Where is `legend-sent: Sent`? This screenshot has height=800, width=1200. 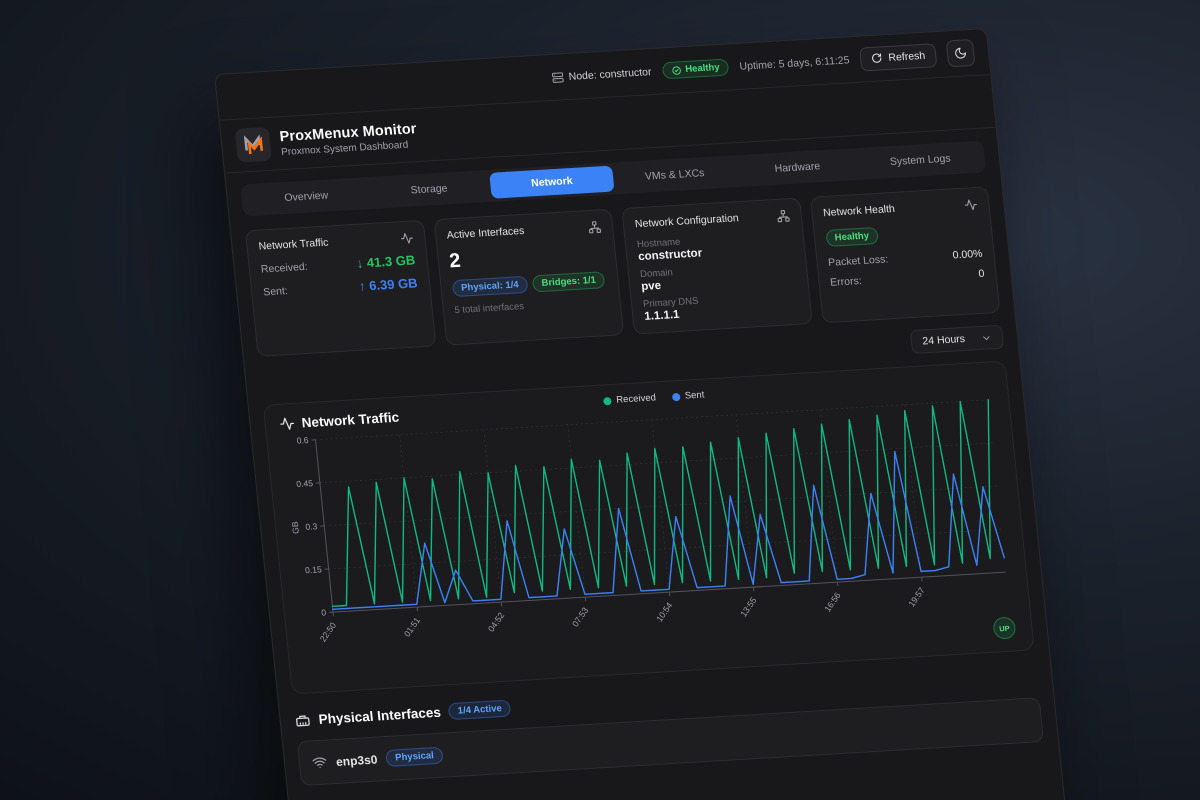
legend-sent: Sent is located at coordinates (688, 396).